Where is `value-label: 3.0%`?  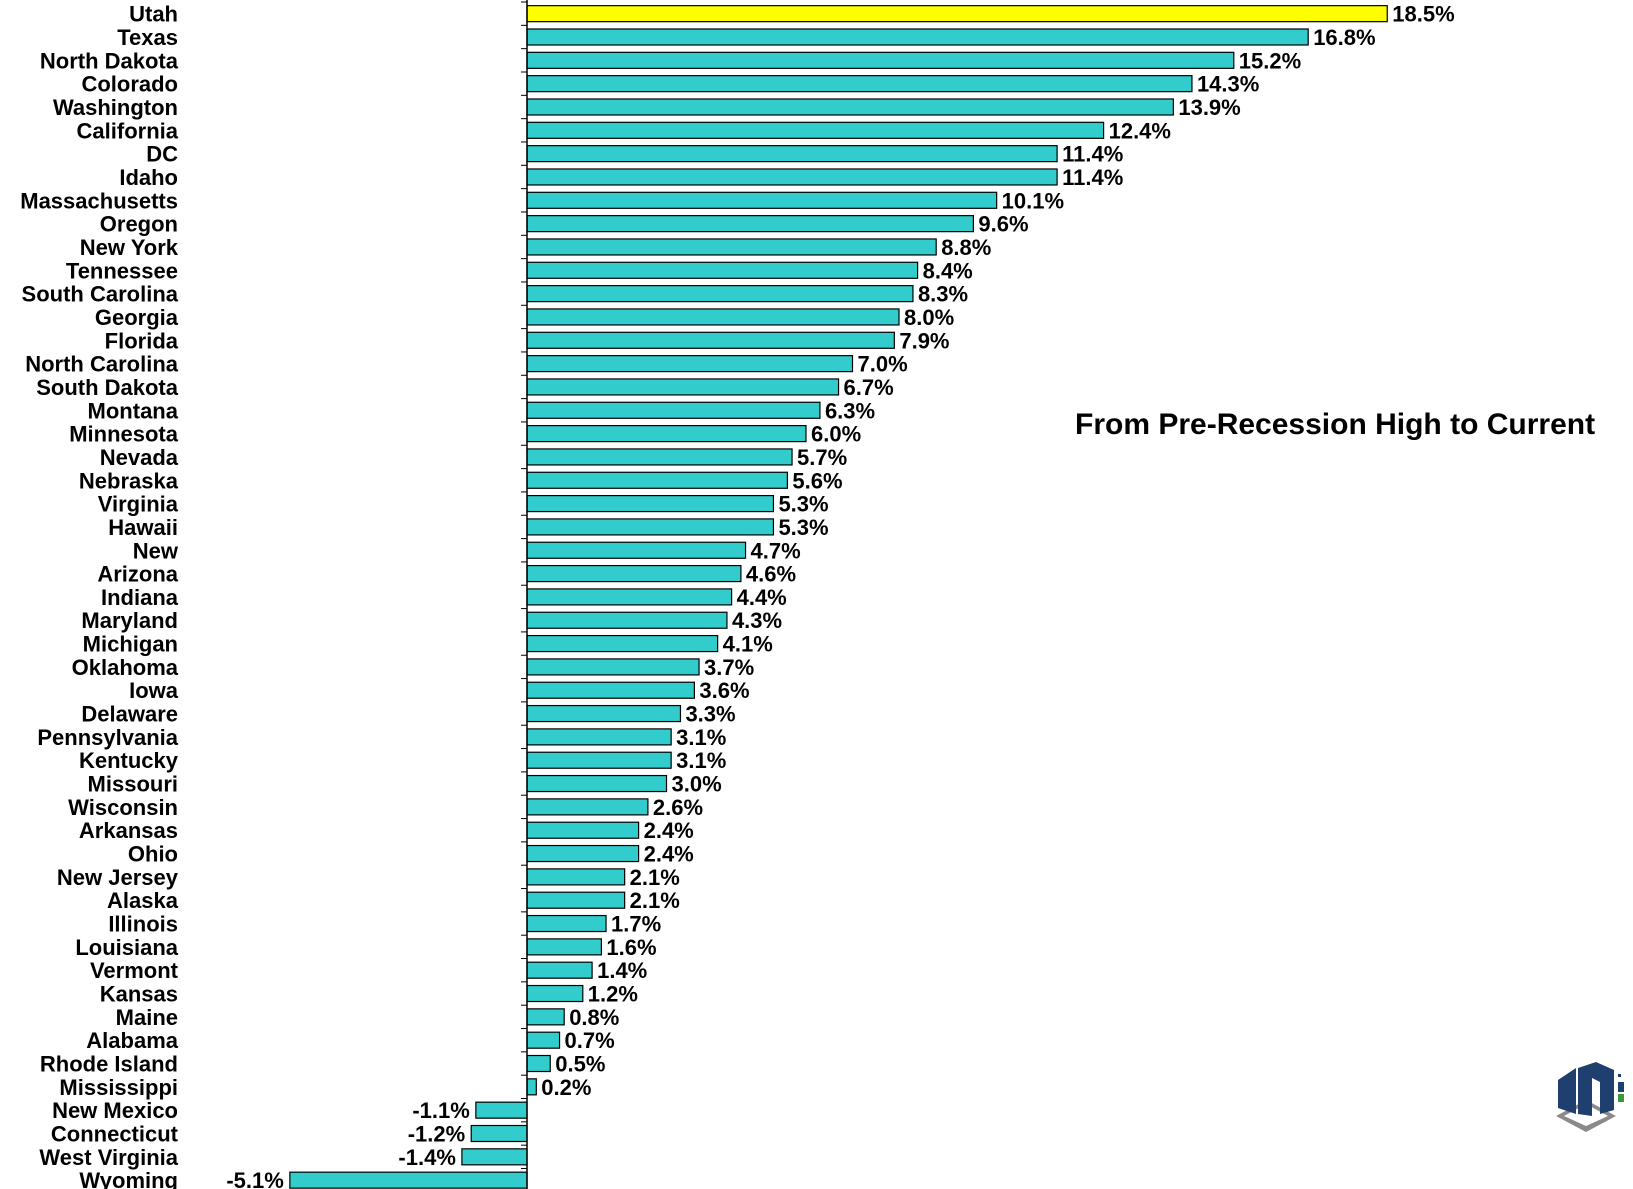 value-label: 3.0% is located at coordinates (697, 784).